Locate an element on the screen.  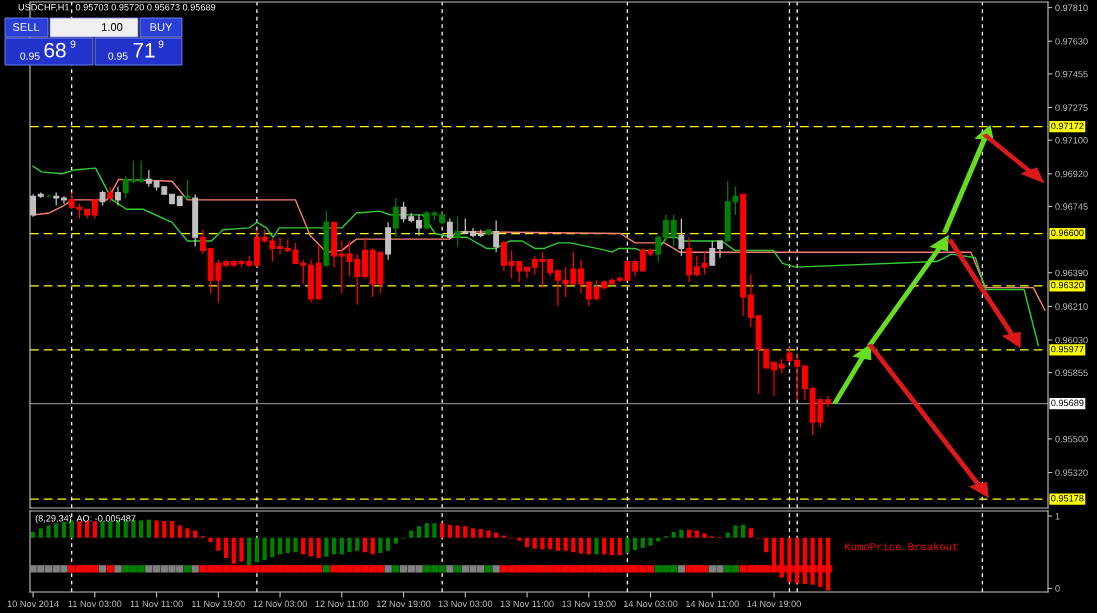
ref-line-label: 0.95689 is located at coordinates (1067, 403).